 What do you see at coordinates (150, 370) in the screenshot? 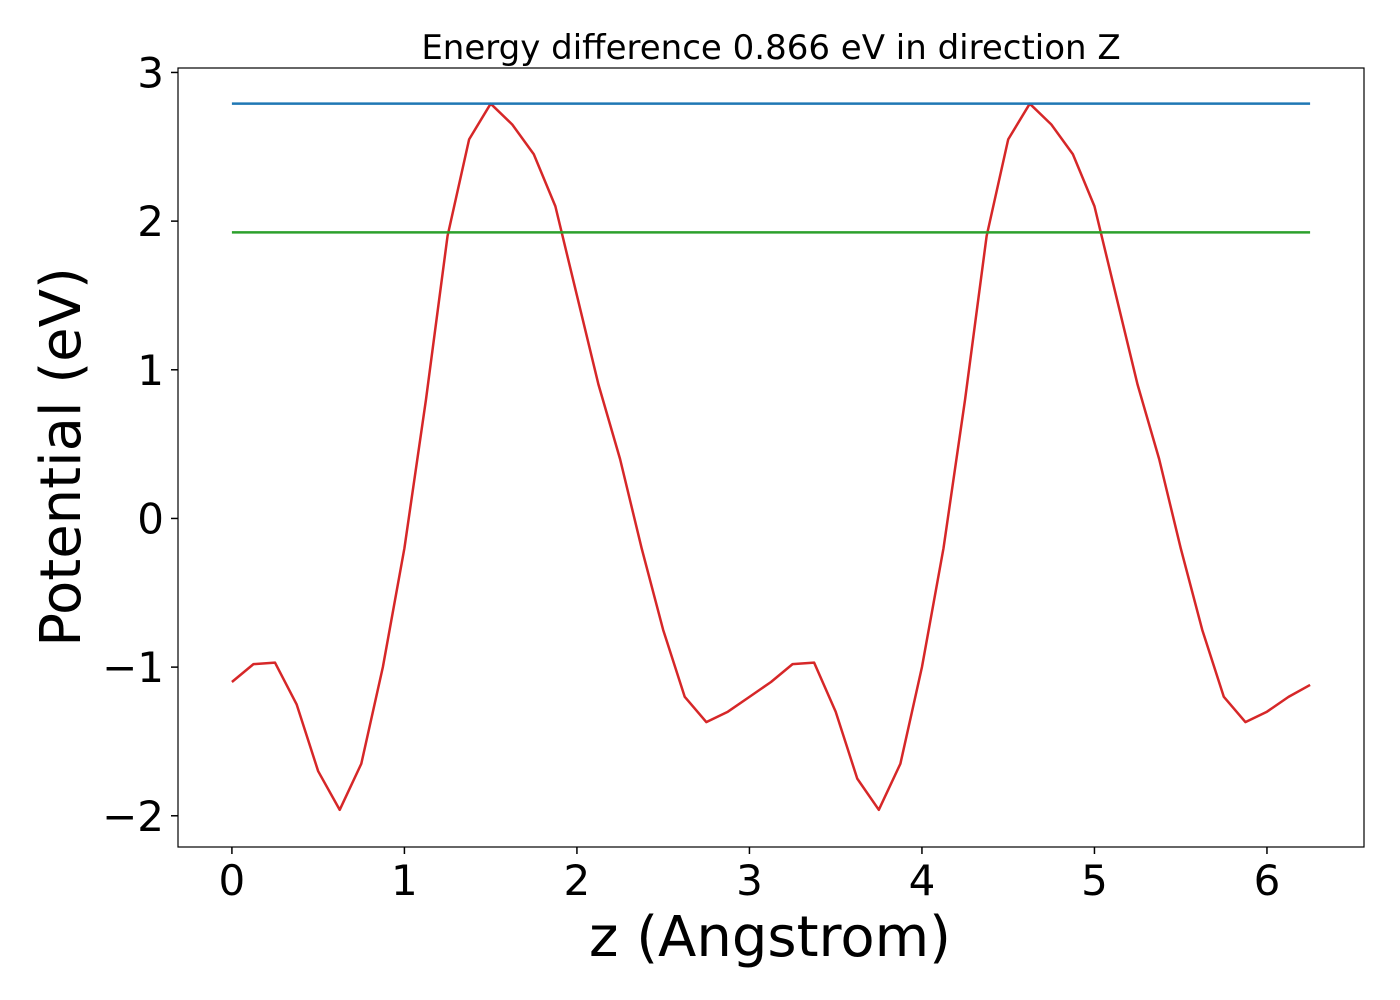
I see `y-tick-label: 1` at bounding box center [150, 370].